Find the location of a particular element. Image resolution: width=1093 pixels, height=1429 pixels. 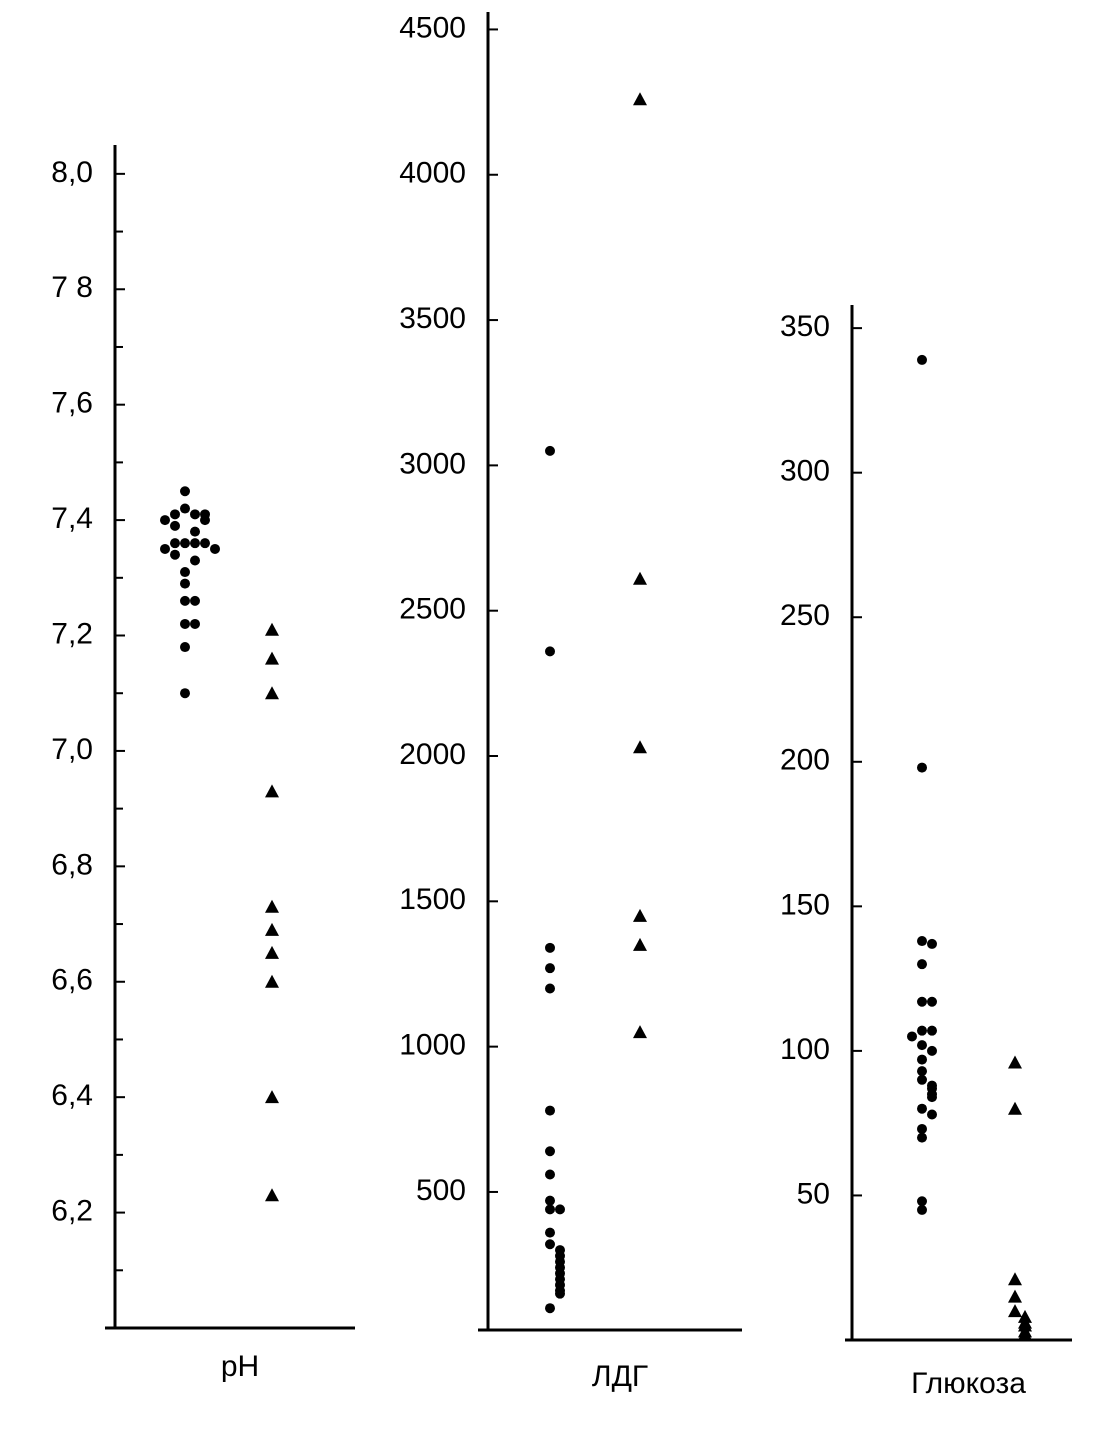

y-tick-label: 7 8 is located at coordinates (72, 287).